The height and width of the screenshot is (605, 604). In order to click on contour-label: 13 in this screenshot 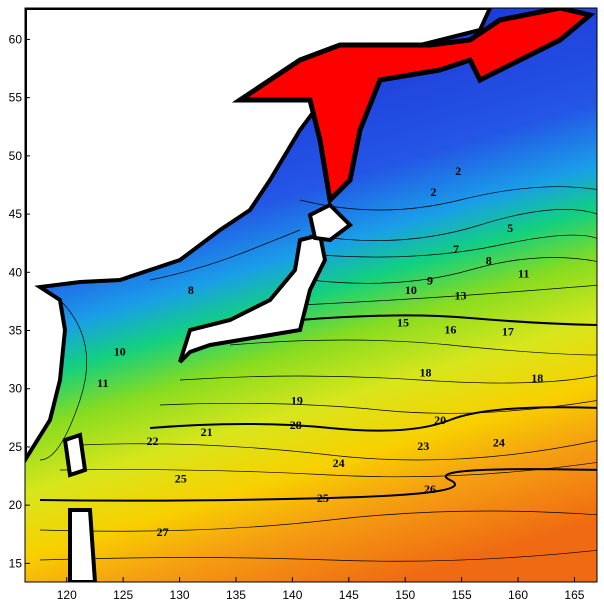, I will do `click(460, 296)`.